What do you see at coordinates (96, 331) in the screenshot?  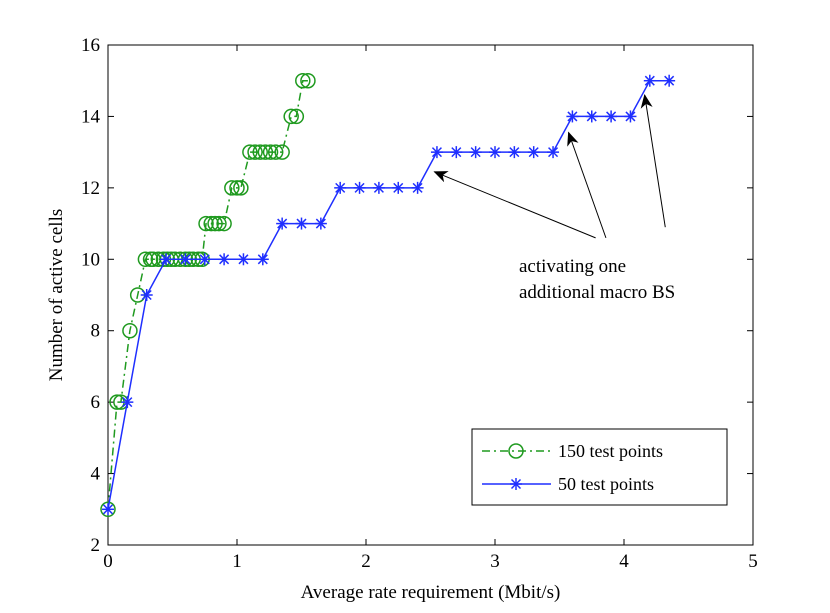 I see `y-tick-label: 8` at bounding box center [96, 331].